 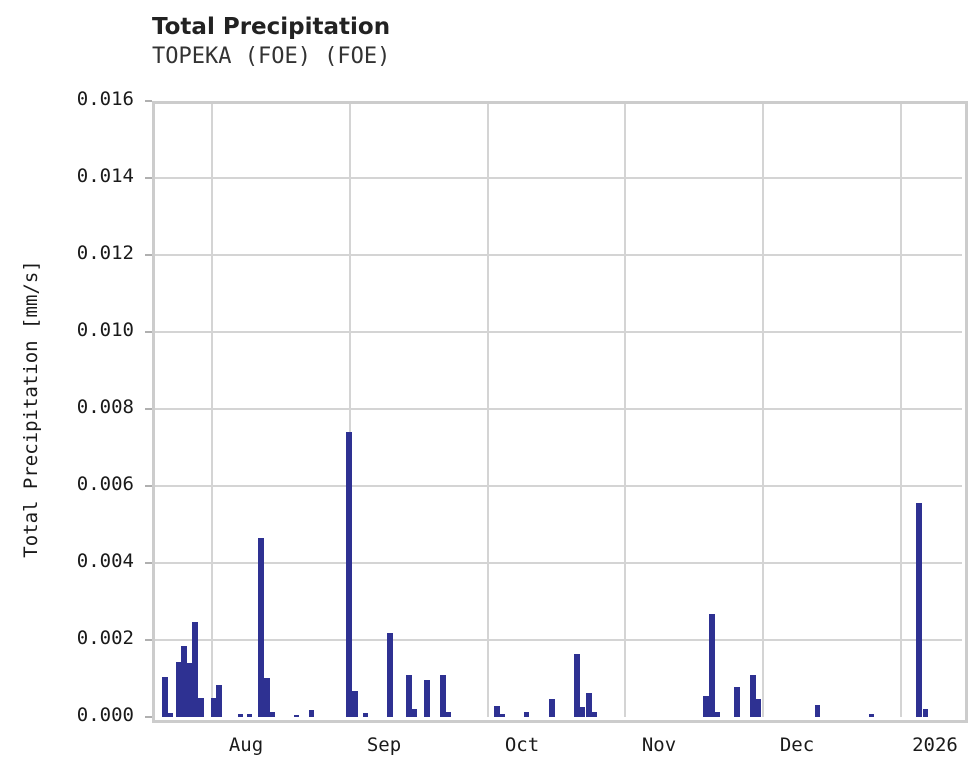 What do you see at coordinates (105, 99) in the screenshot?
I see `y-tick-label: 0.016` at bounding box center [105, 99].